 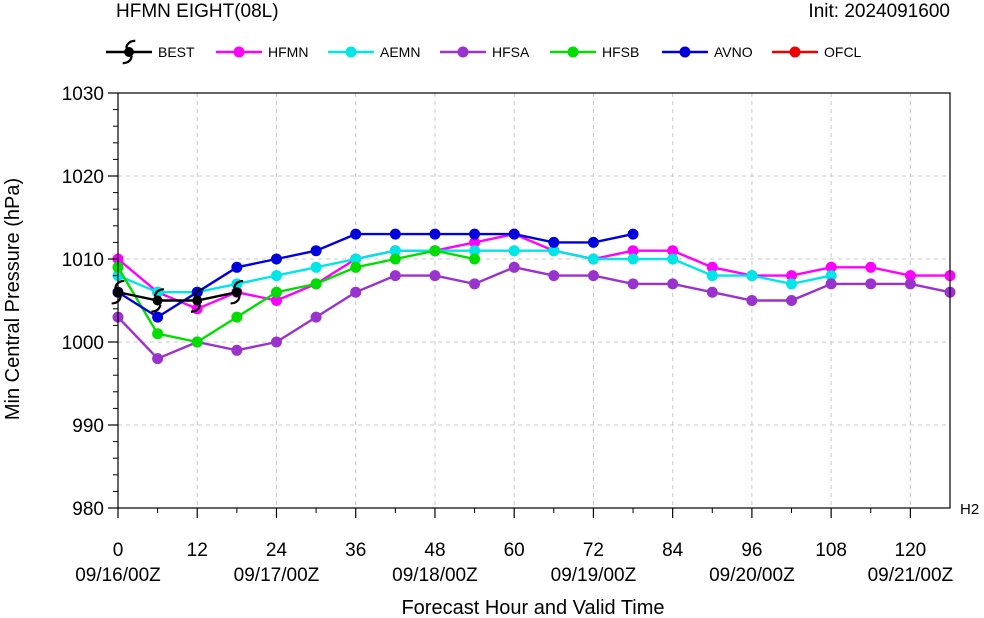 What do you see at coordinates (176, 52) in the screenshot?
I see `legend-label: BEST` at bounding box center [176, 52].